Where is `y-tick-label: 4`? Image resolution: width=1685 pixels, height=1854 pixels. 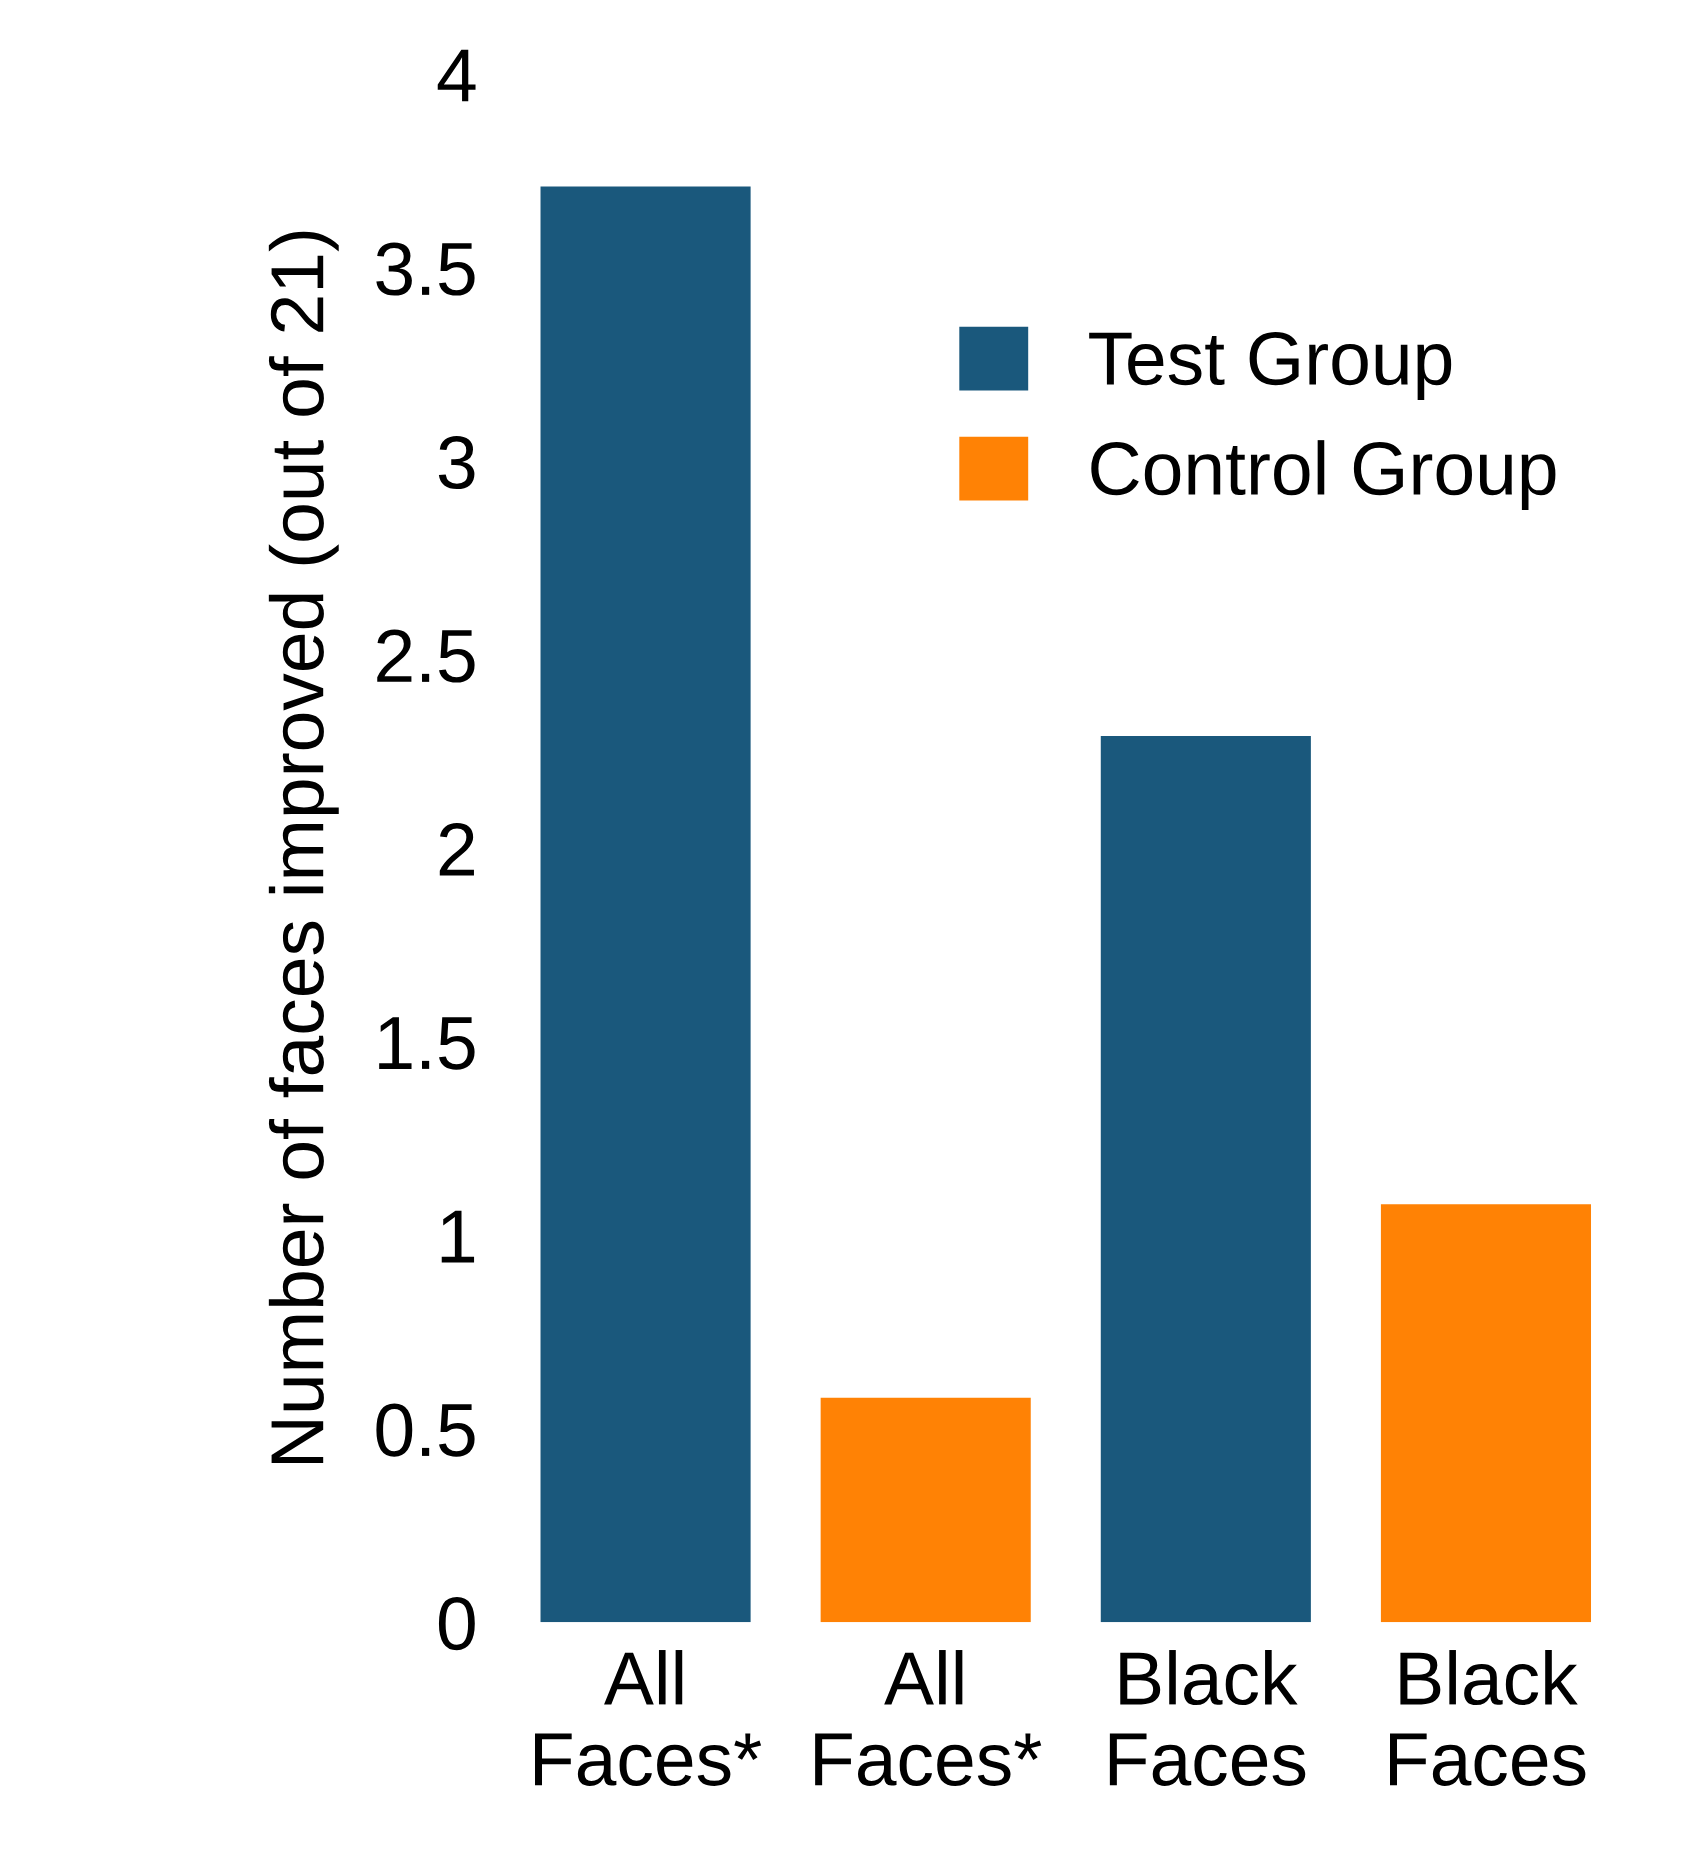
y-tick-label: 4 is located at coordinates (456, 75).